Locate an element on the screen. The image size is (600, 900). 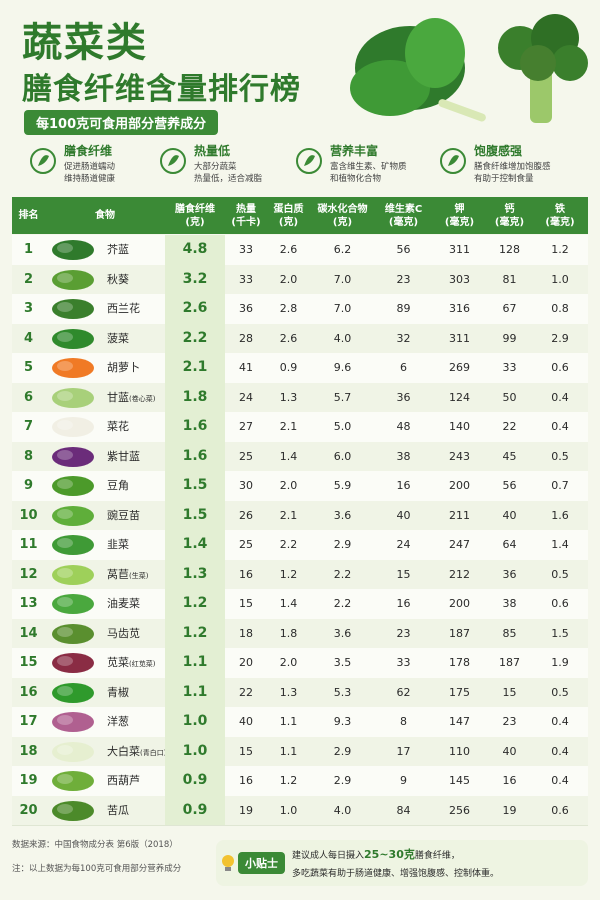
rank: 14 is located at coordinates (28, 633).